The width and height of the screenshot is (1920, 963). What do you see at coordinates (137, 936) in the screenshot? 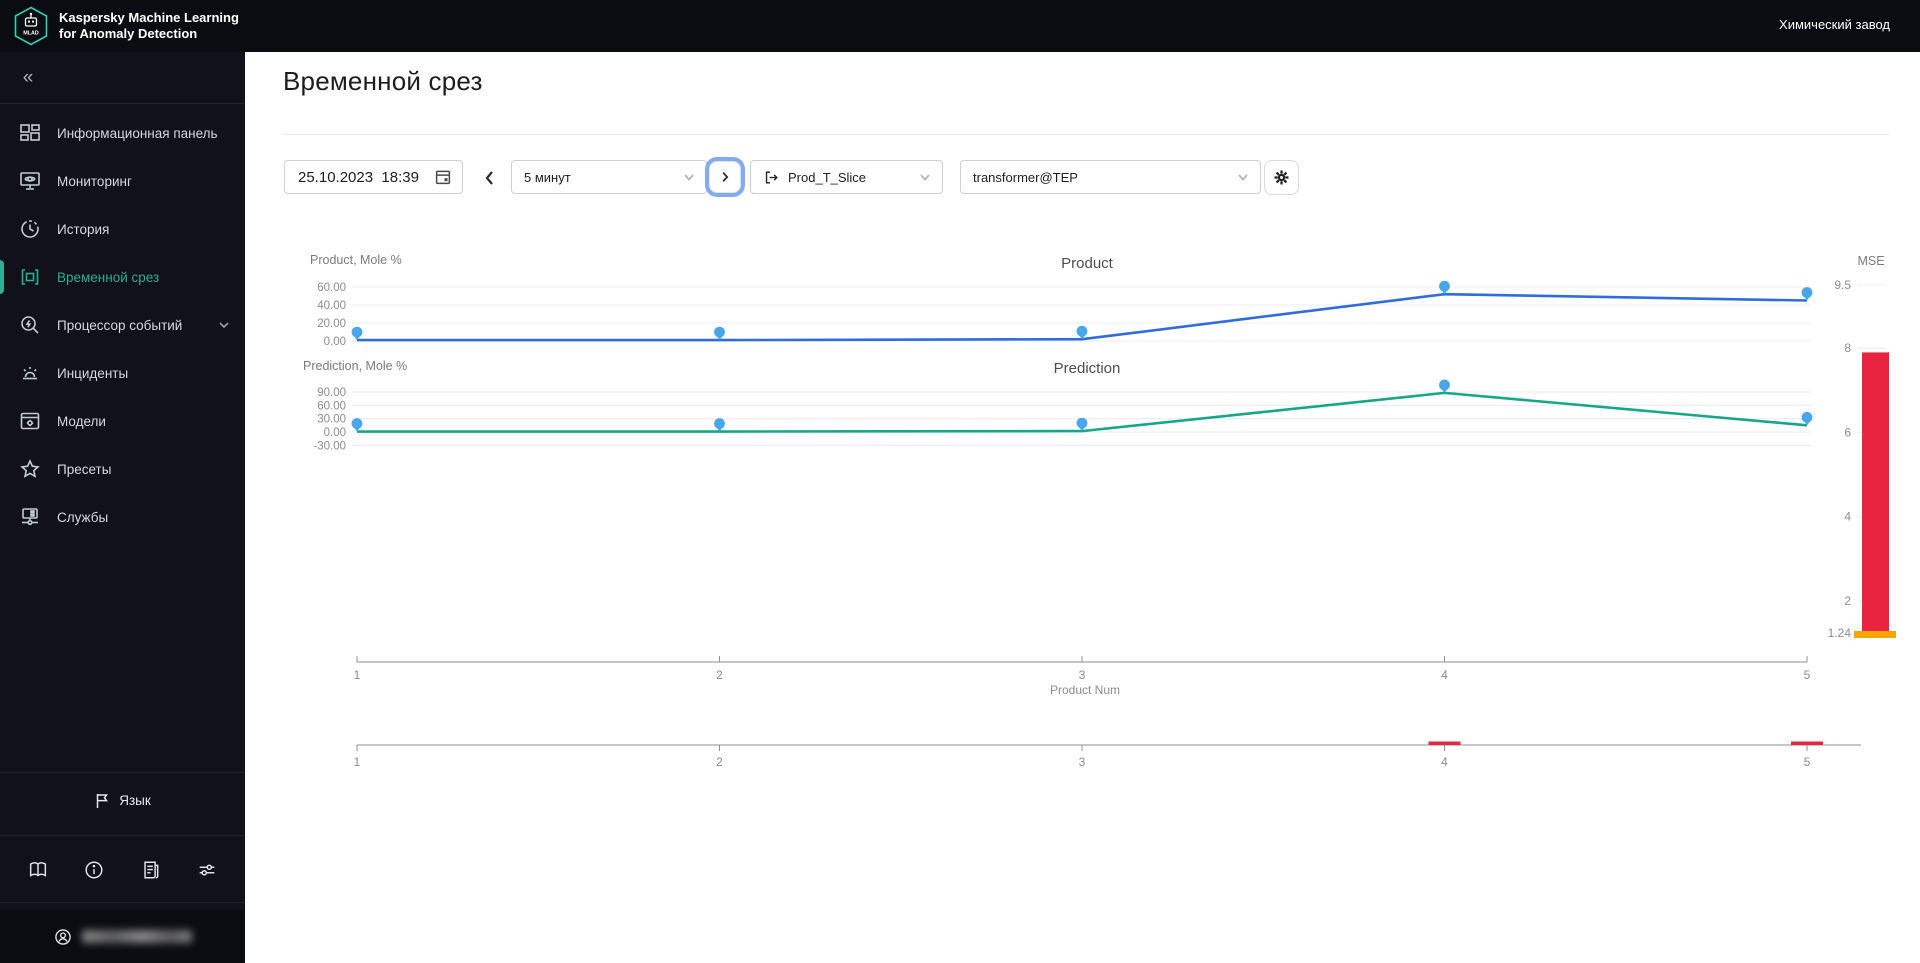
I see `user-email-redacted` at bounding box center [137, 936].